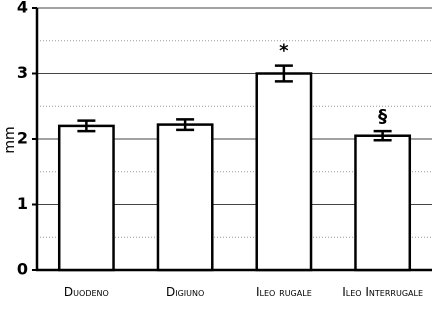  What do you see at coordinates (86, 292) in the screenshot?
I see `x-tick-label: Duodeno` at bounding box center [86, 292].